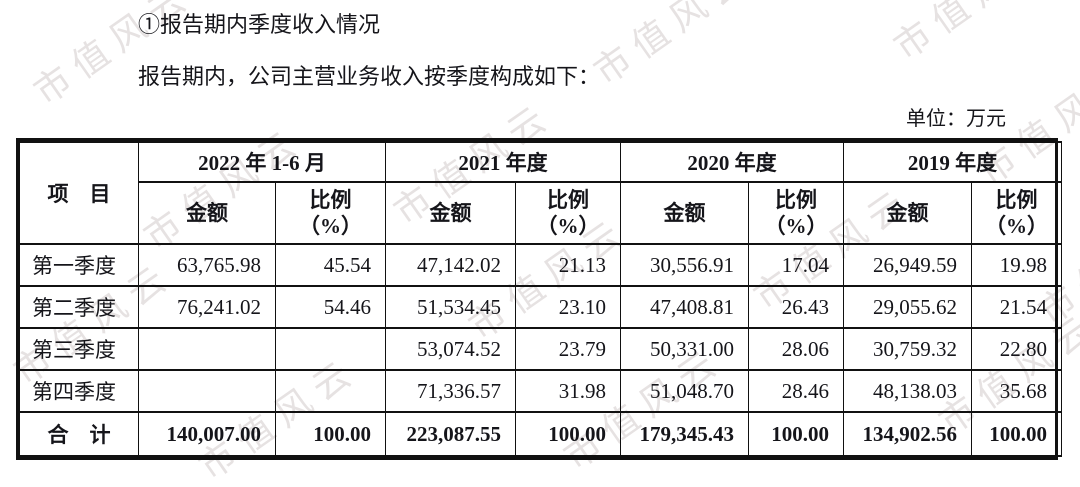 This screenshot has height=487, width=1080. What do you see at coordinates (684, 265) in the screenshot?
I see `amount-cell: 30,556.91` at bounding box center [684, 265].